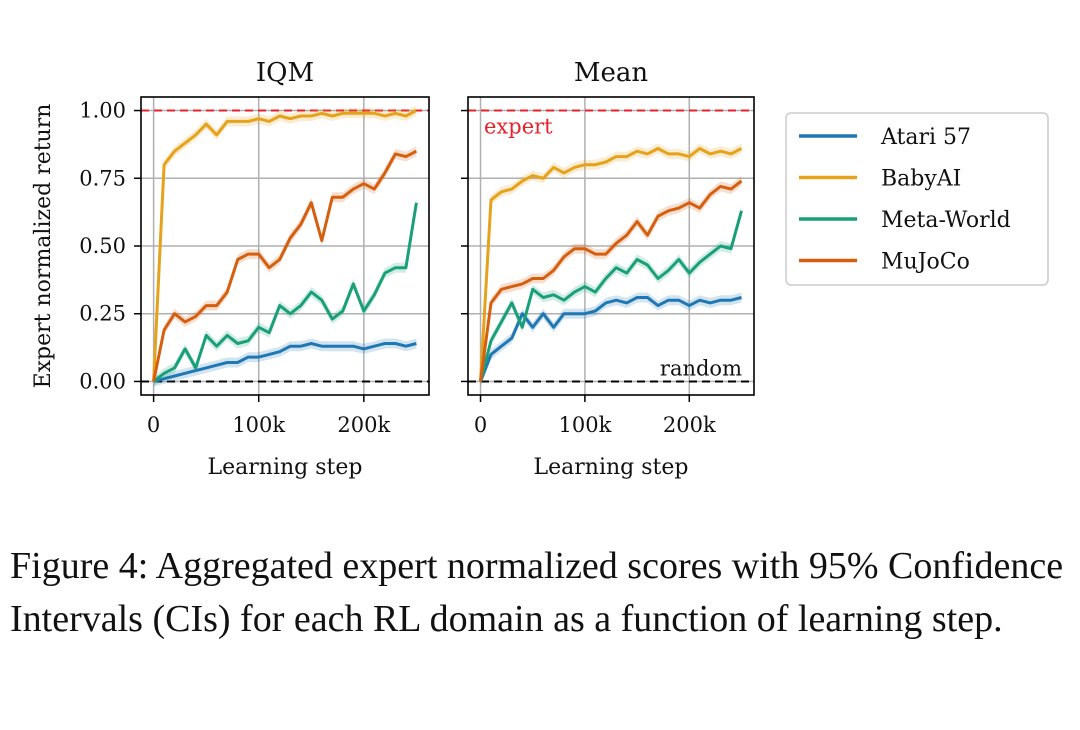  I want to click on y-tick-label: 0.00, so click(102, 381).